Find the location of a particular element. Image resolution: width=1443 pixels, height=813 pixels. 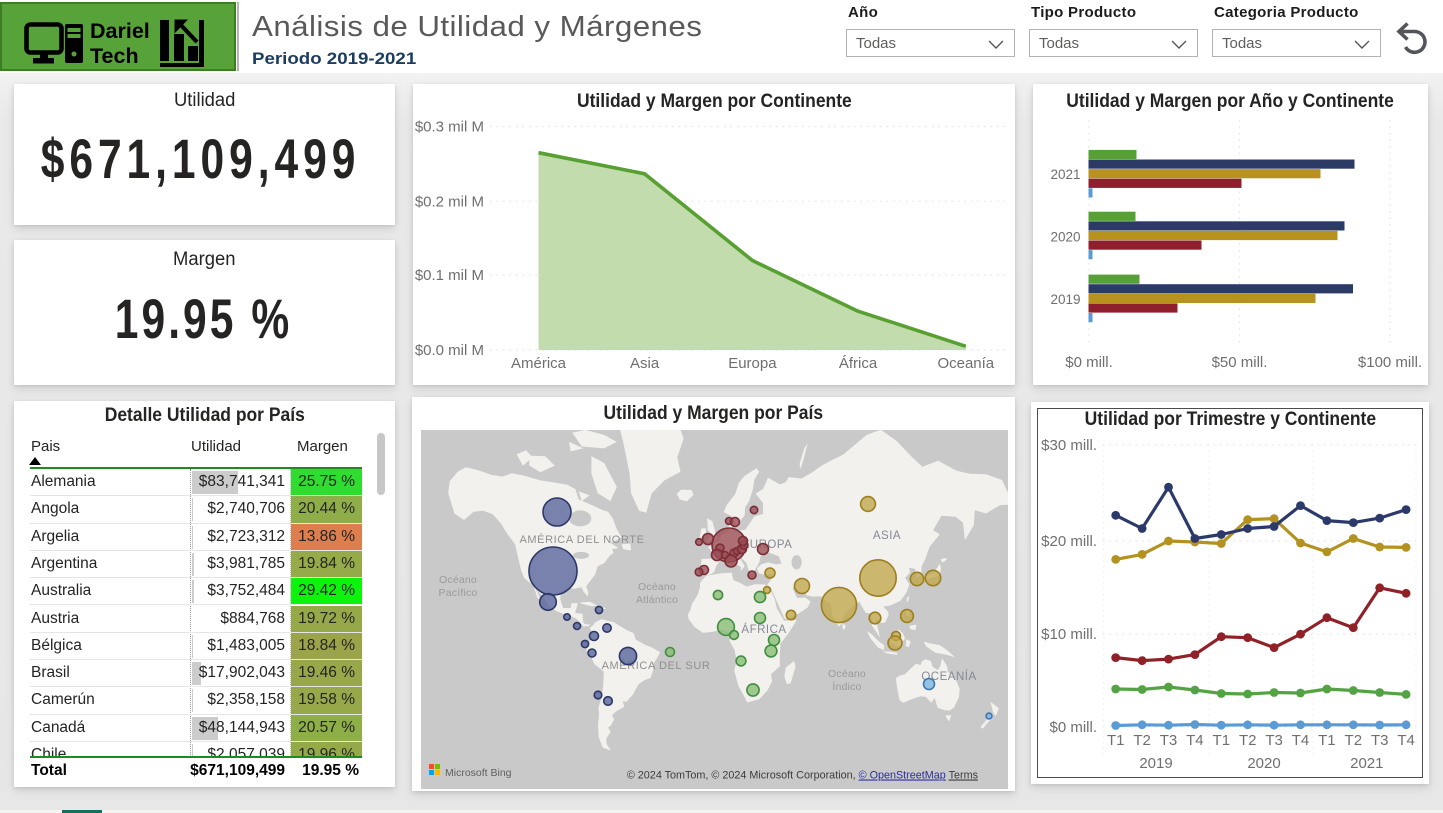

svg-text: América is located at coordinates (539, 363).